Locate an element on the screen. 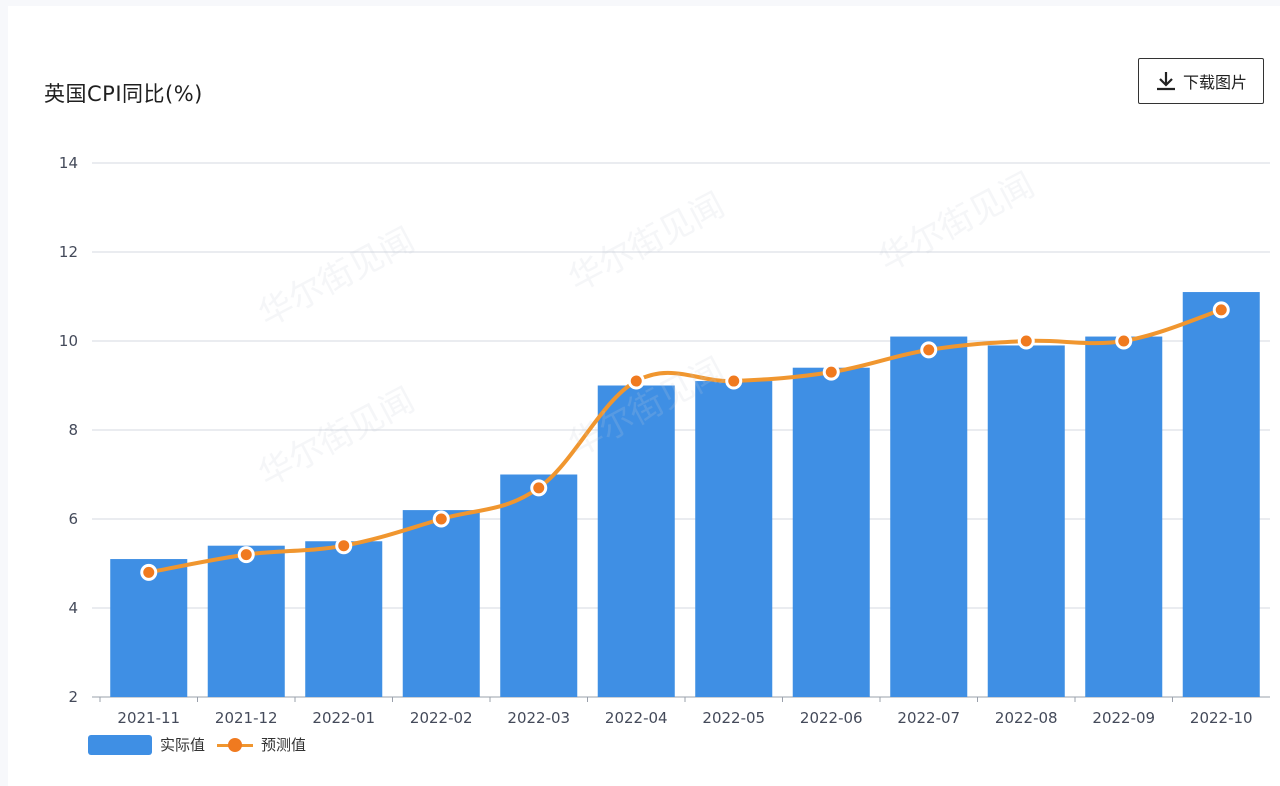  chart-legend: 实际值 预测值 is located at coordinates (197, 744).